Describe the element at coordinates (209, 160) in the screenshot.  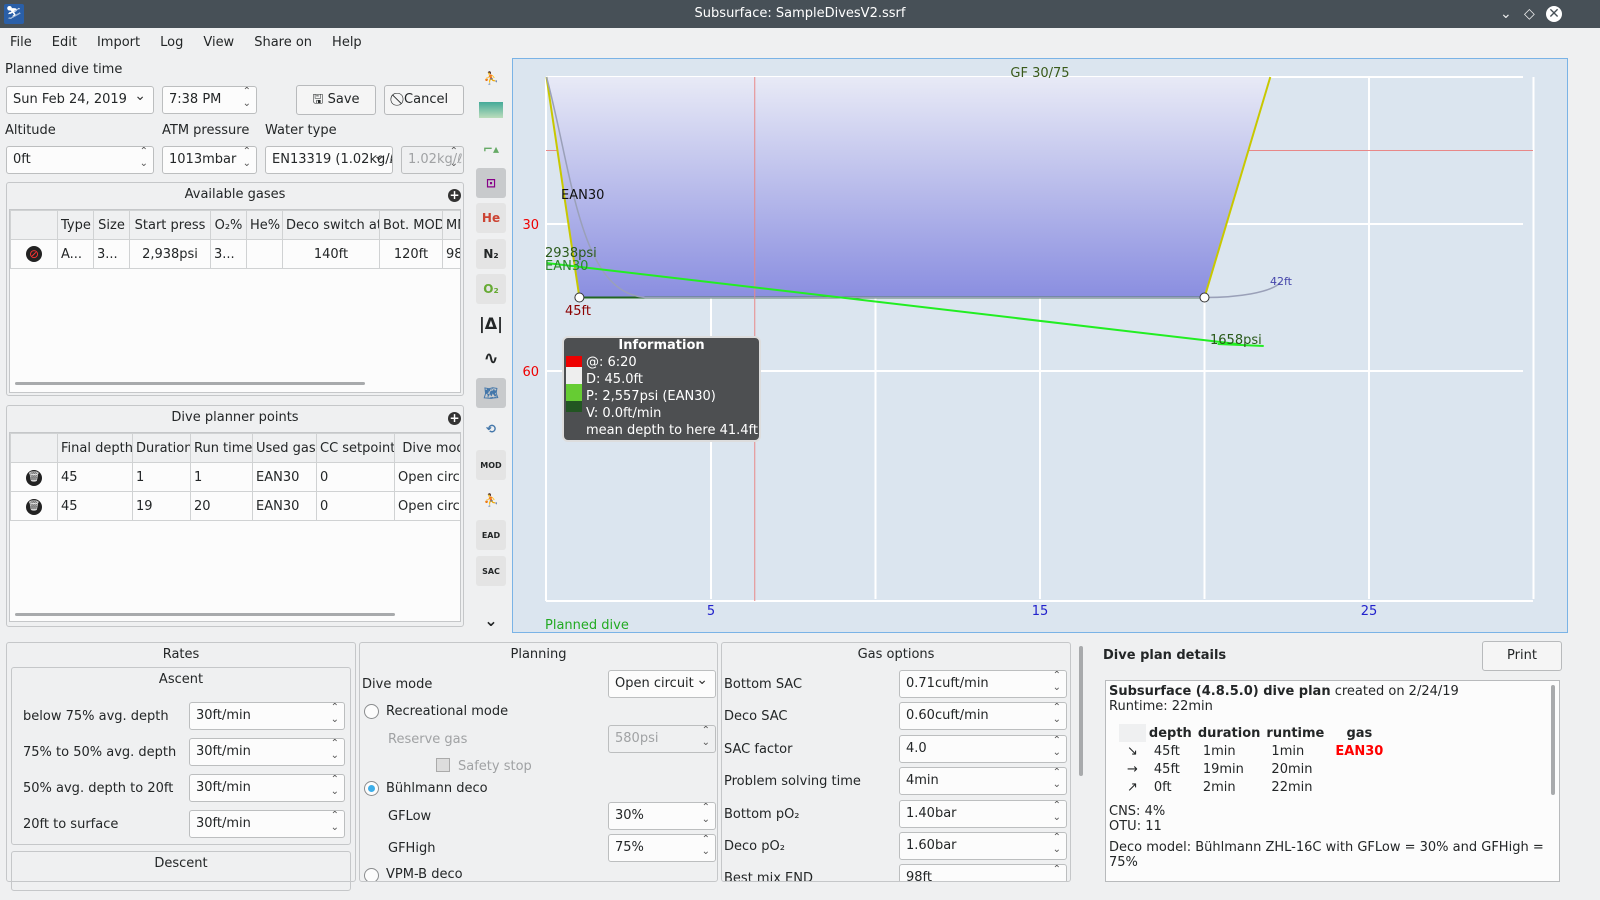
I see `atm-pressure-field: 1013mbar` at that location.